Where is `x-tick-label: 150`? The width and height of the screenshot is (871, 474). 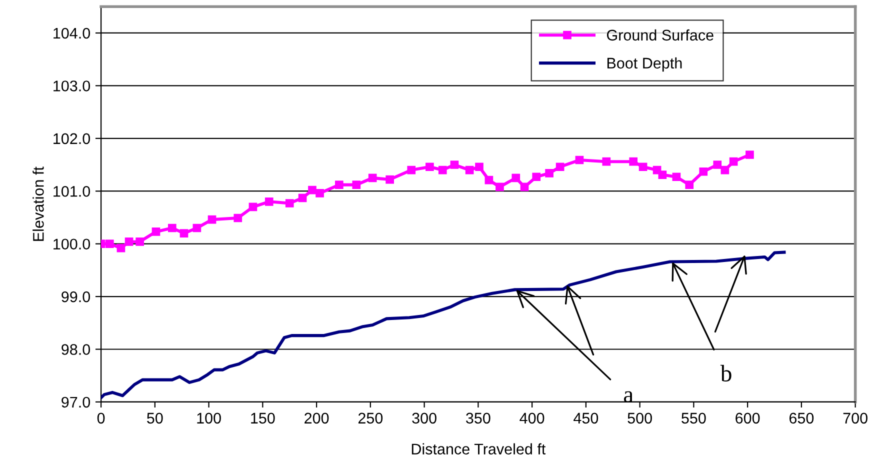
x-tick-label: 150 is located at coordinates (263, 418).